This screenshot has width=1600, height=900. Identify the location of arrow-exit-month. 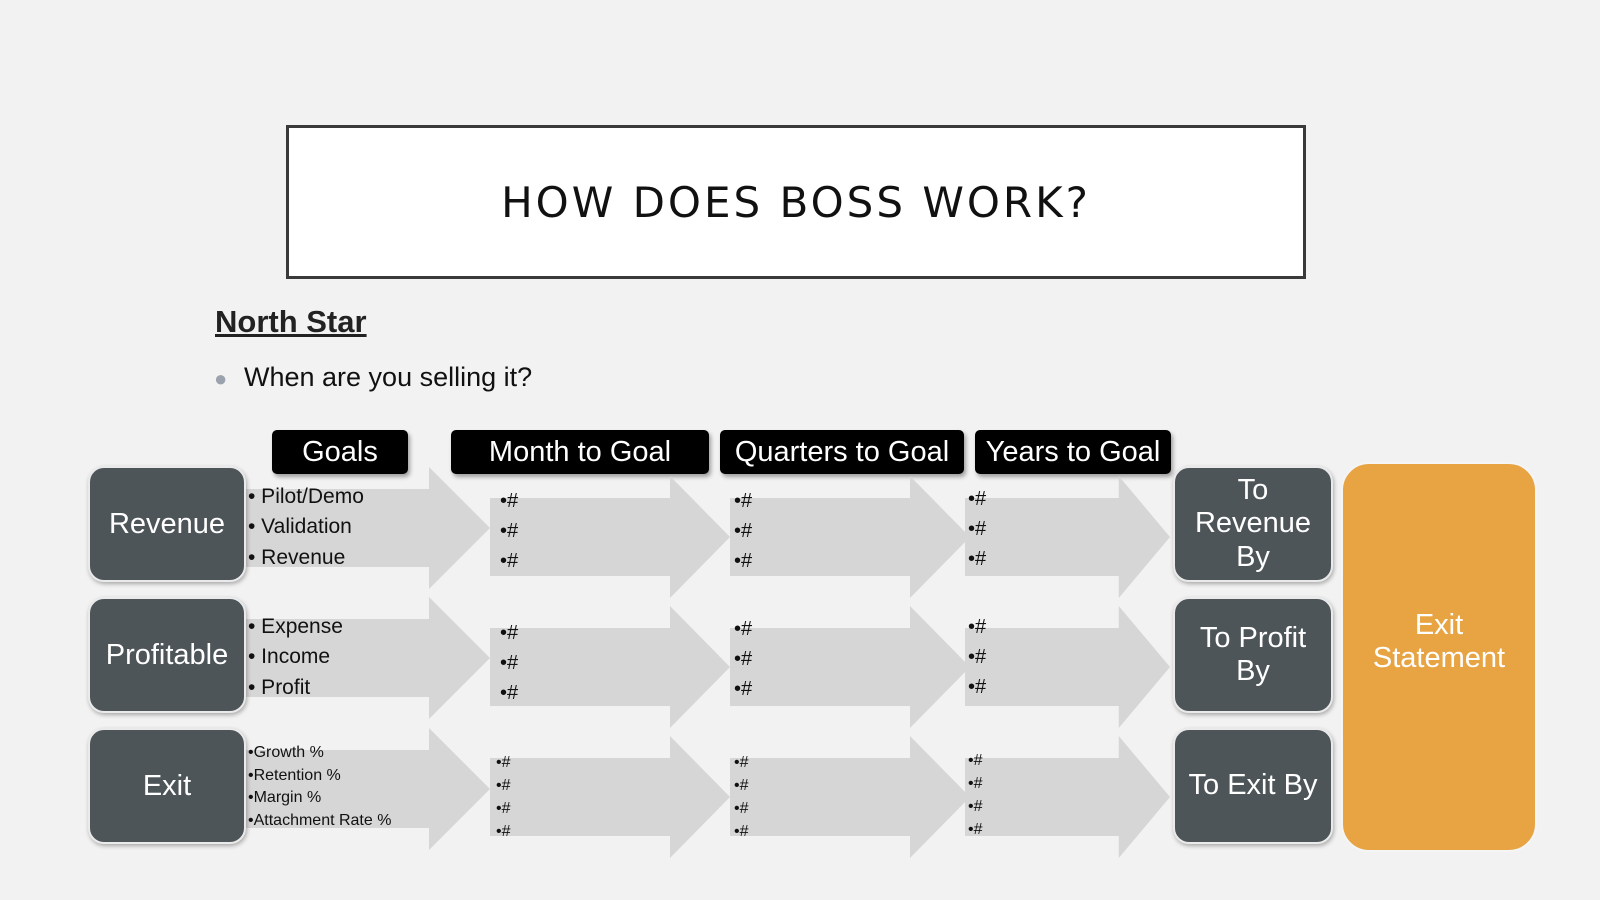
(610, 797).